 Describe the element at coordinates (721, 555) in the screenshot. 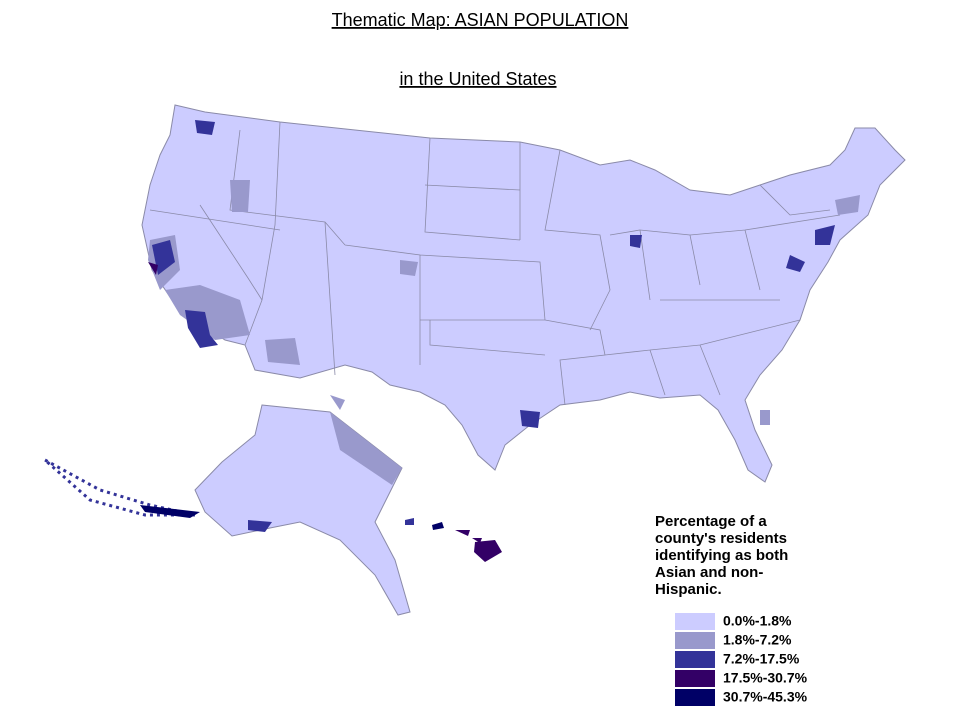

I see `legend-title-line: identifying as both` at that location.